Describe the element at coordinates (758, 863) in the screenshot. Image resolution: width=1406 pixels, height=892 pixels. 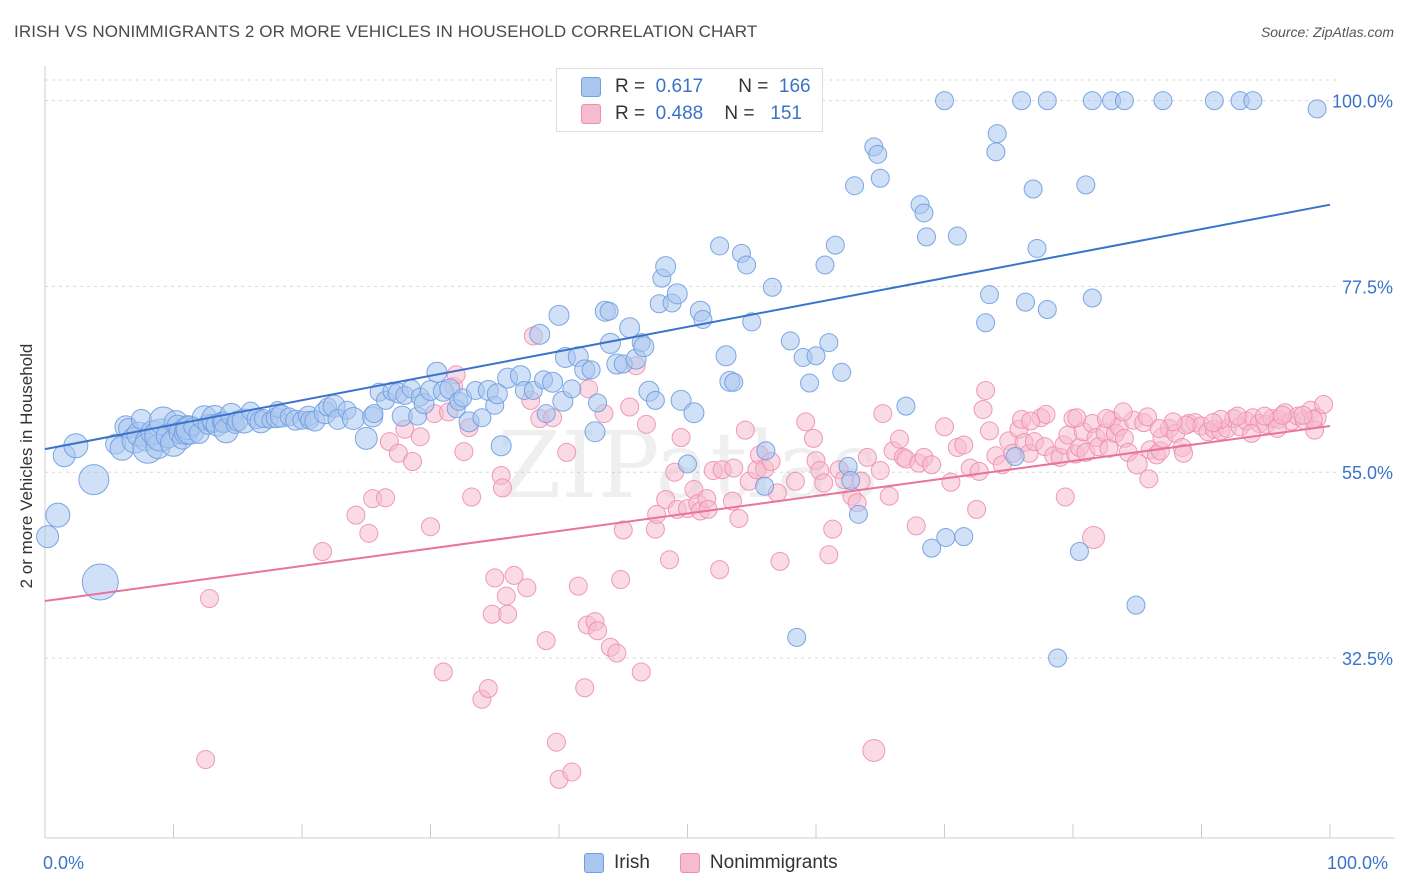
I see `legend-item-nonimmigrants: Nonimmigrants` at that location.